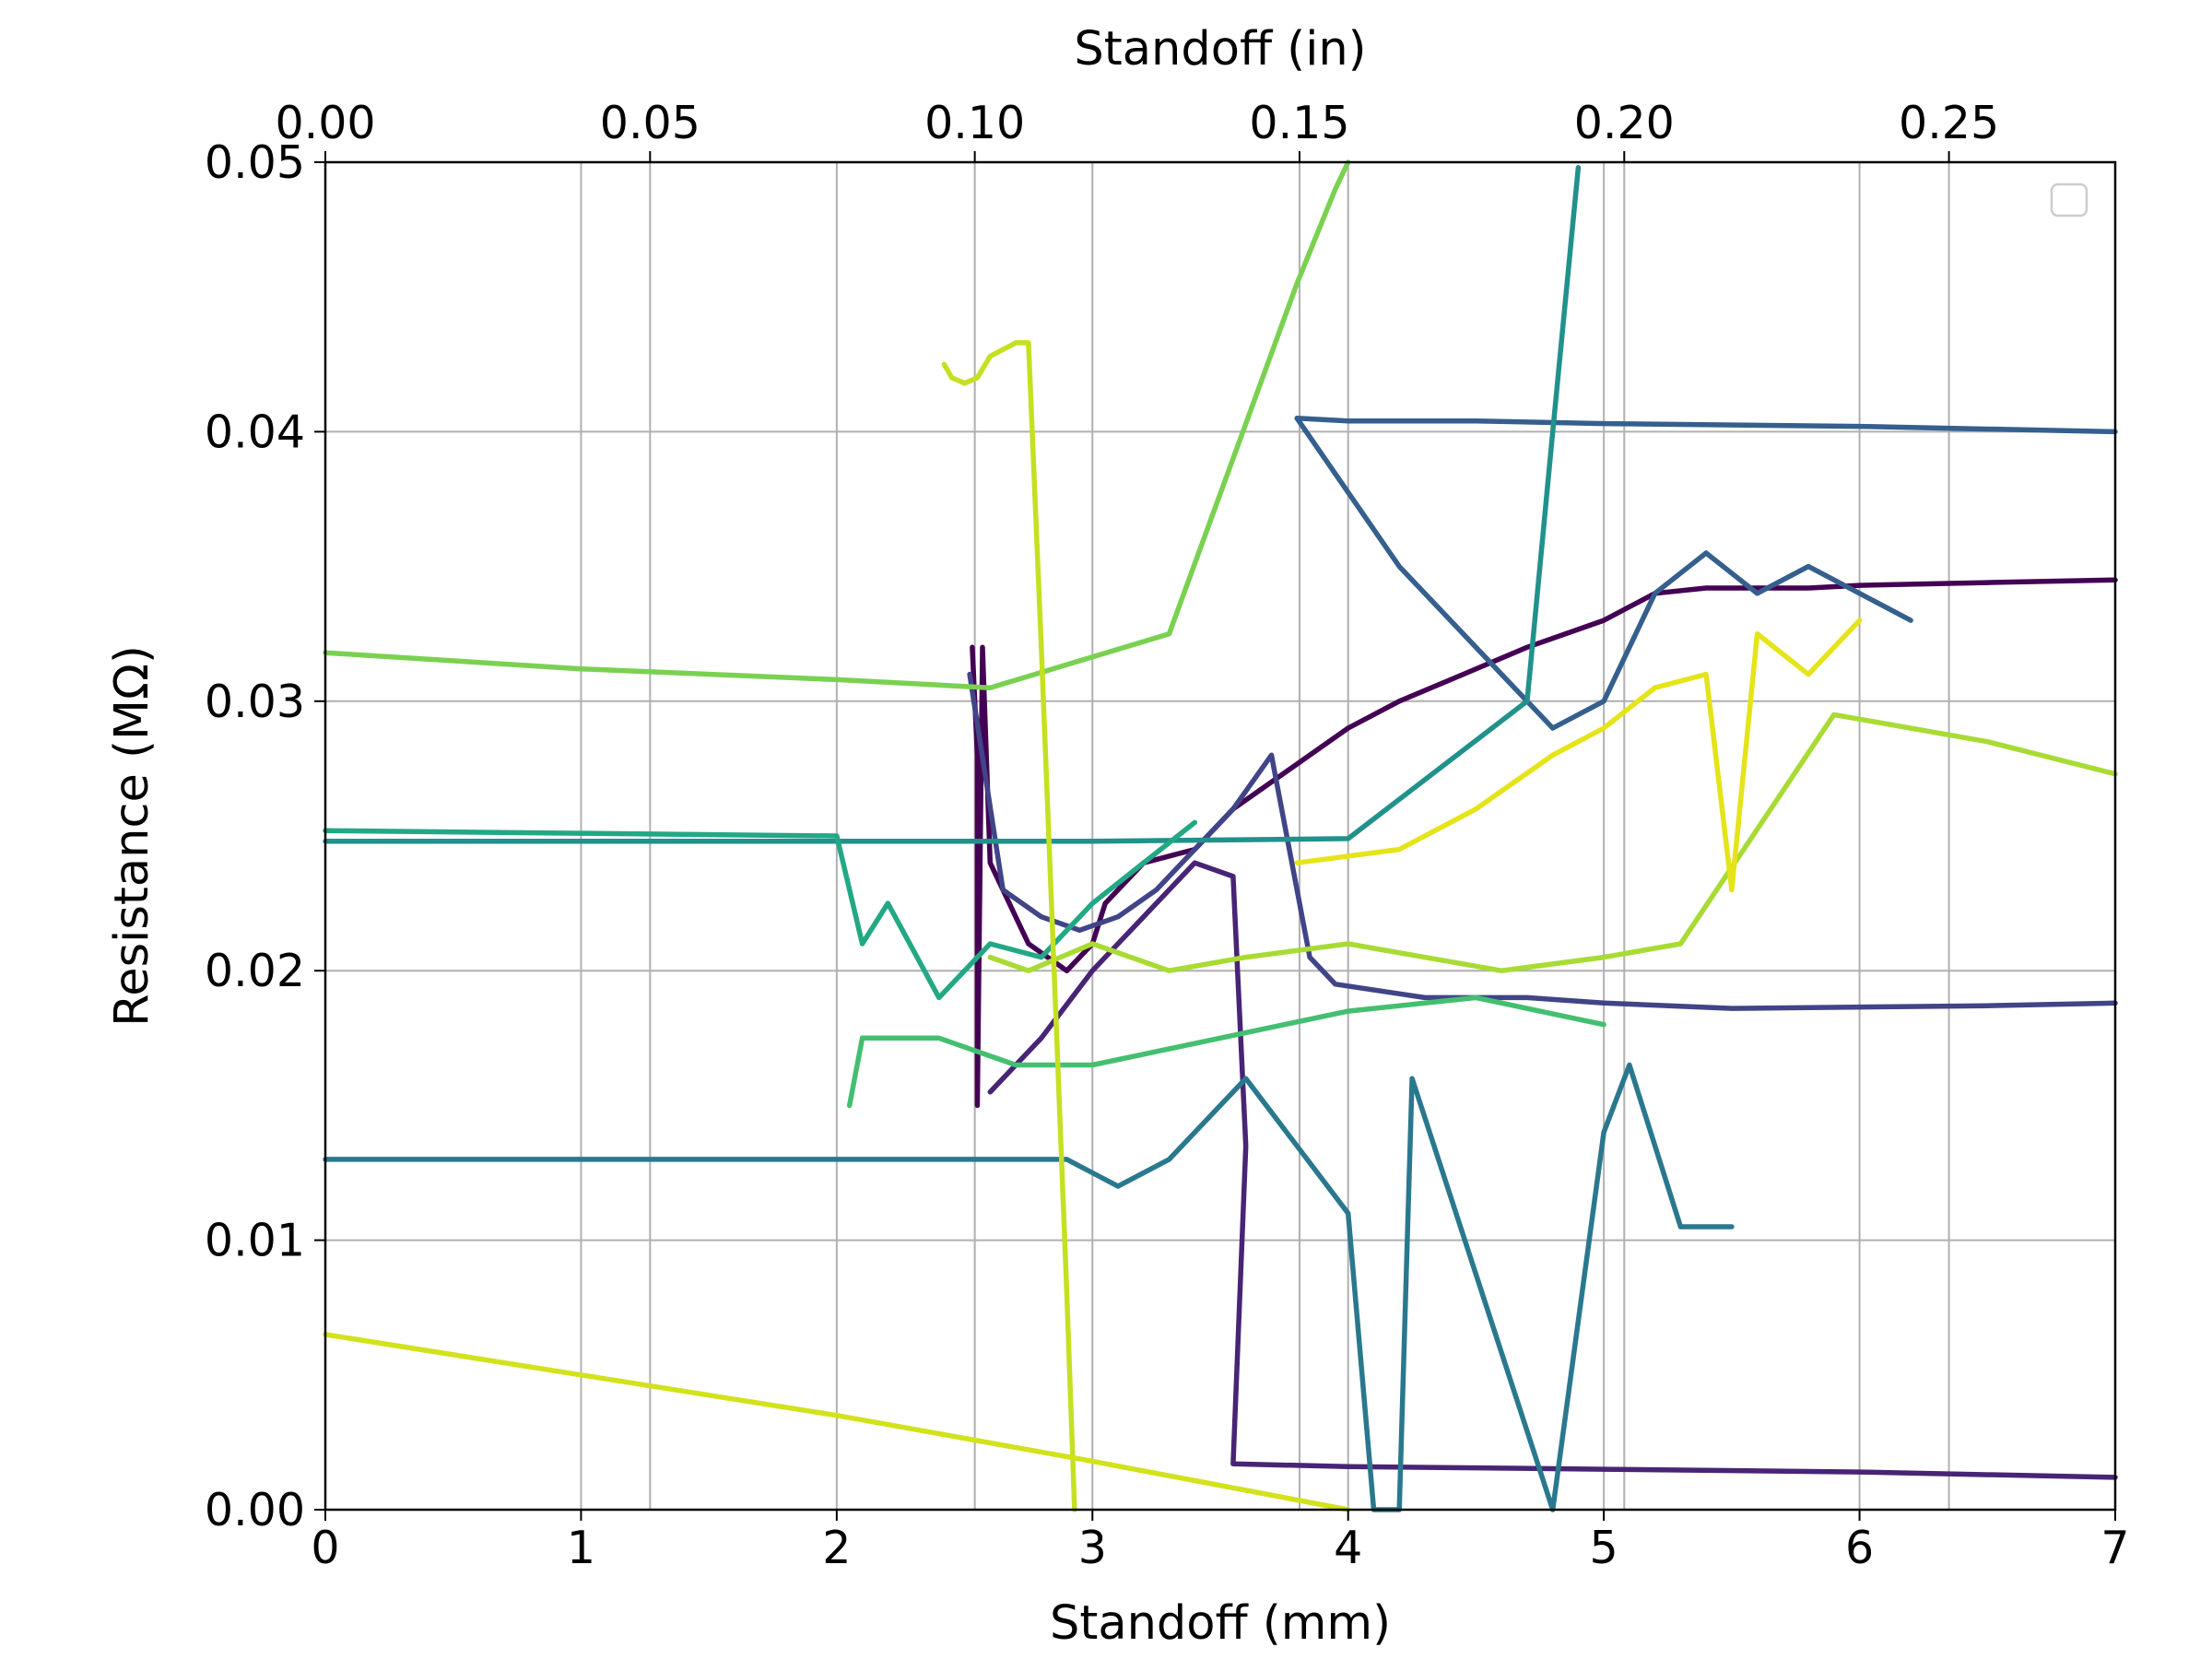 Image resolution: width=2212 pixels, height=1659 pixels. Describe the element at coordinates (1859, 1548) in the screenshot. I see `x-tick-label: 6` at that location.